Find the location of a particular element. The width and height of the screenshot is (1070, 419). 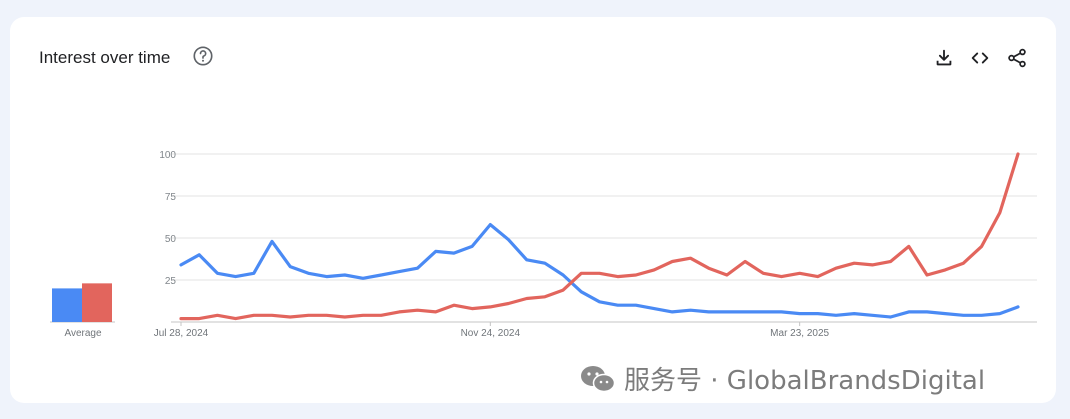

embed-code-icon is located at coordinates (980, 58).